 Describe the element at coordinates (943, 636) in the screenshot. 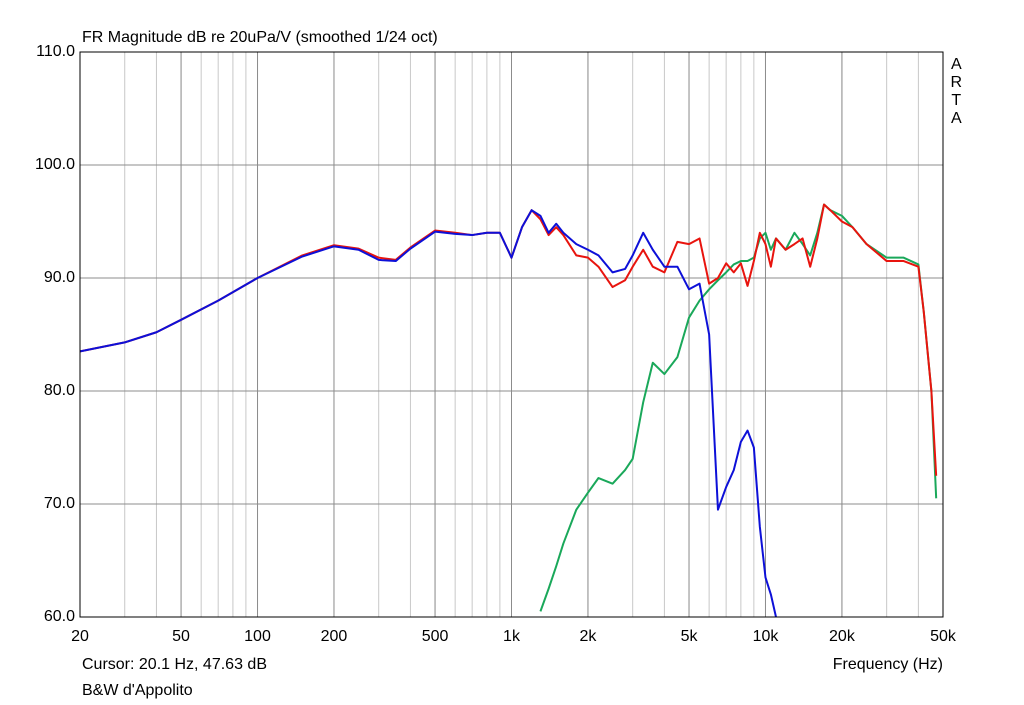

I see `x-tick-label: 50k` at that location.